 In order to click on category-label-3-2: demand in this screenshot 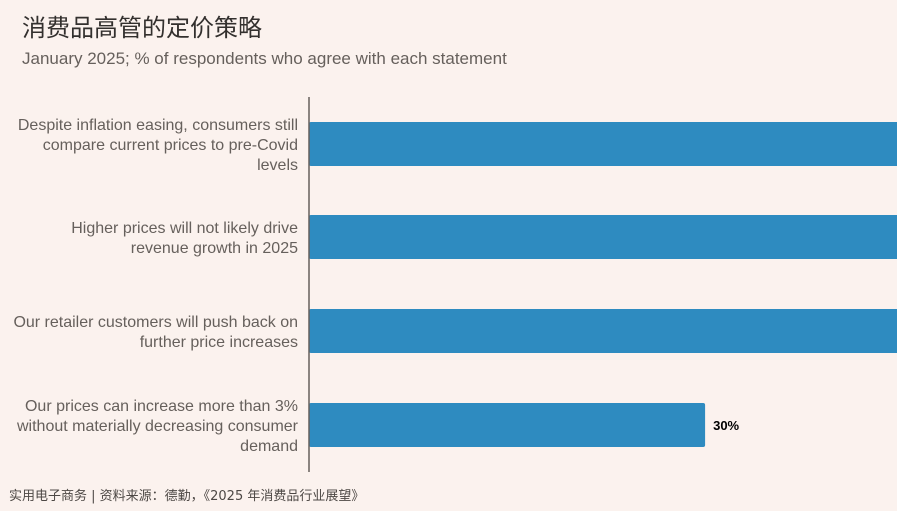, I will do `click(269, 446)`.